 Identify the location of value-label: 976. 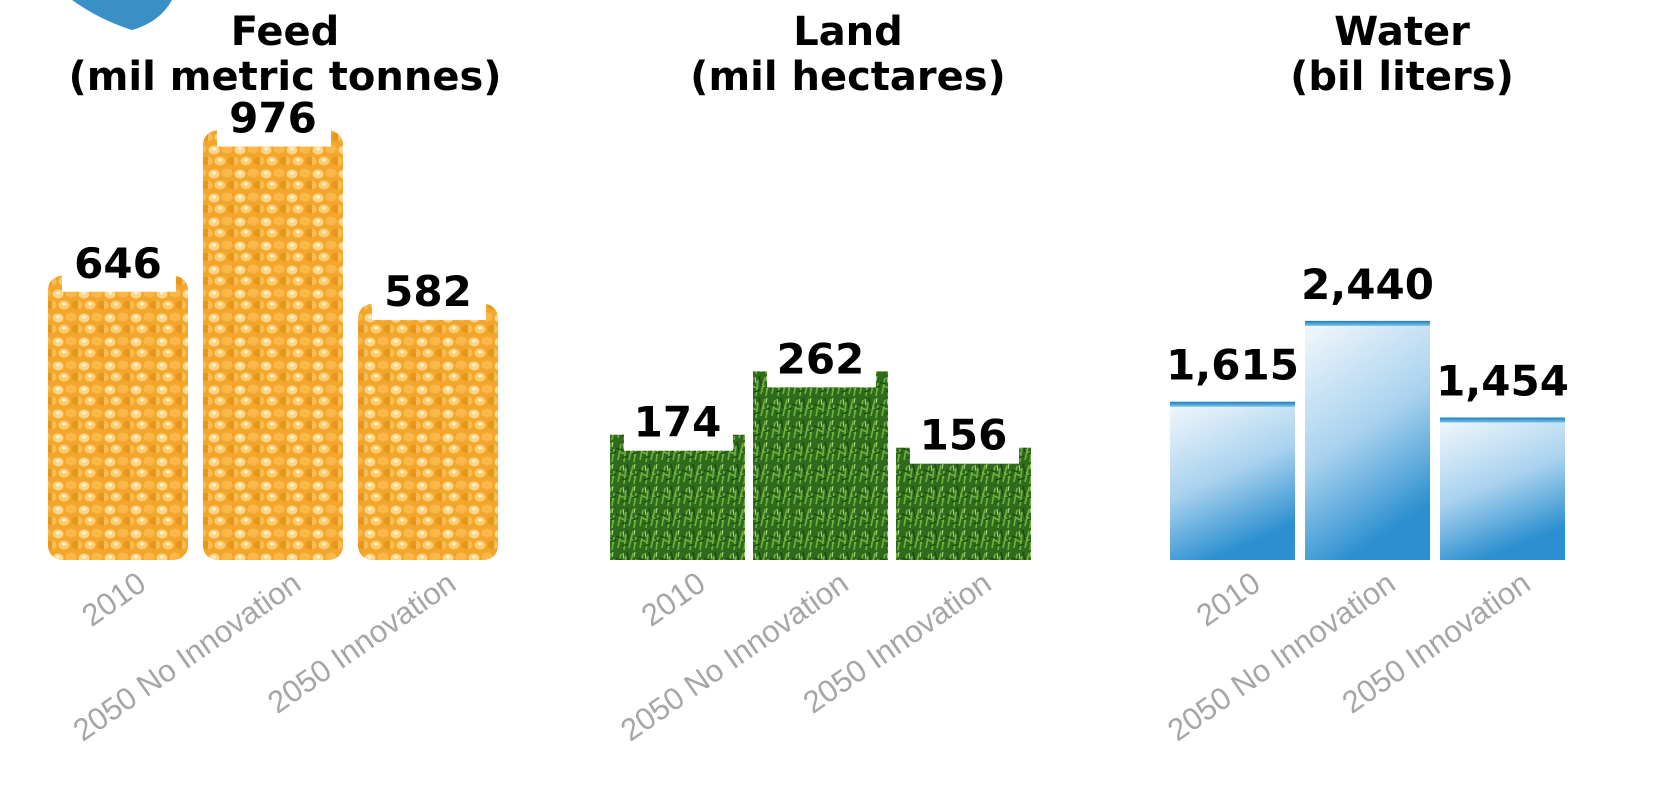
(273, 118).